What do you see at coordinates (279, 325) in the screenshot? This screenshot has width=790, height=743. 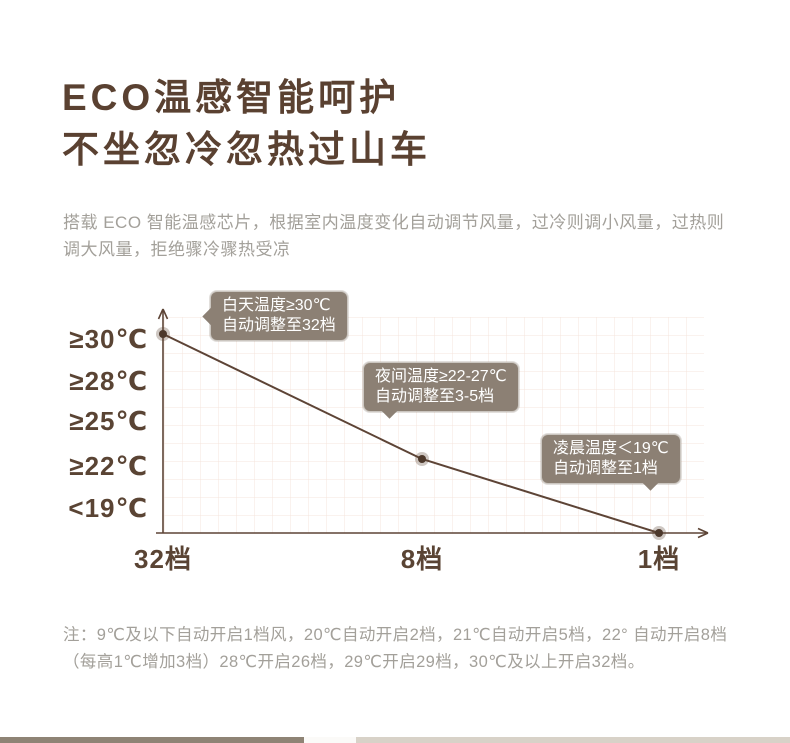 I see `callout-line2: 自动调整至32档` at bounding box center [279, 325].